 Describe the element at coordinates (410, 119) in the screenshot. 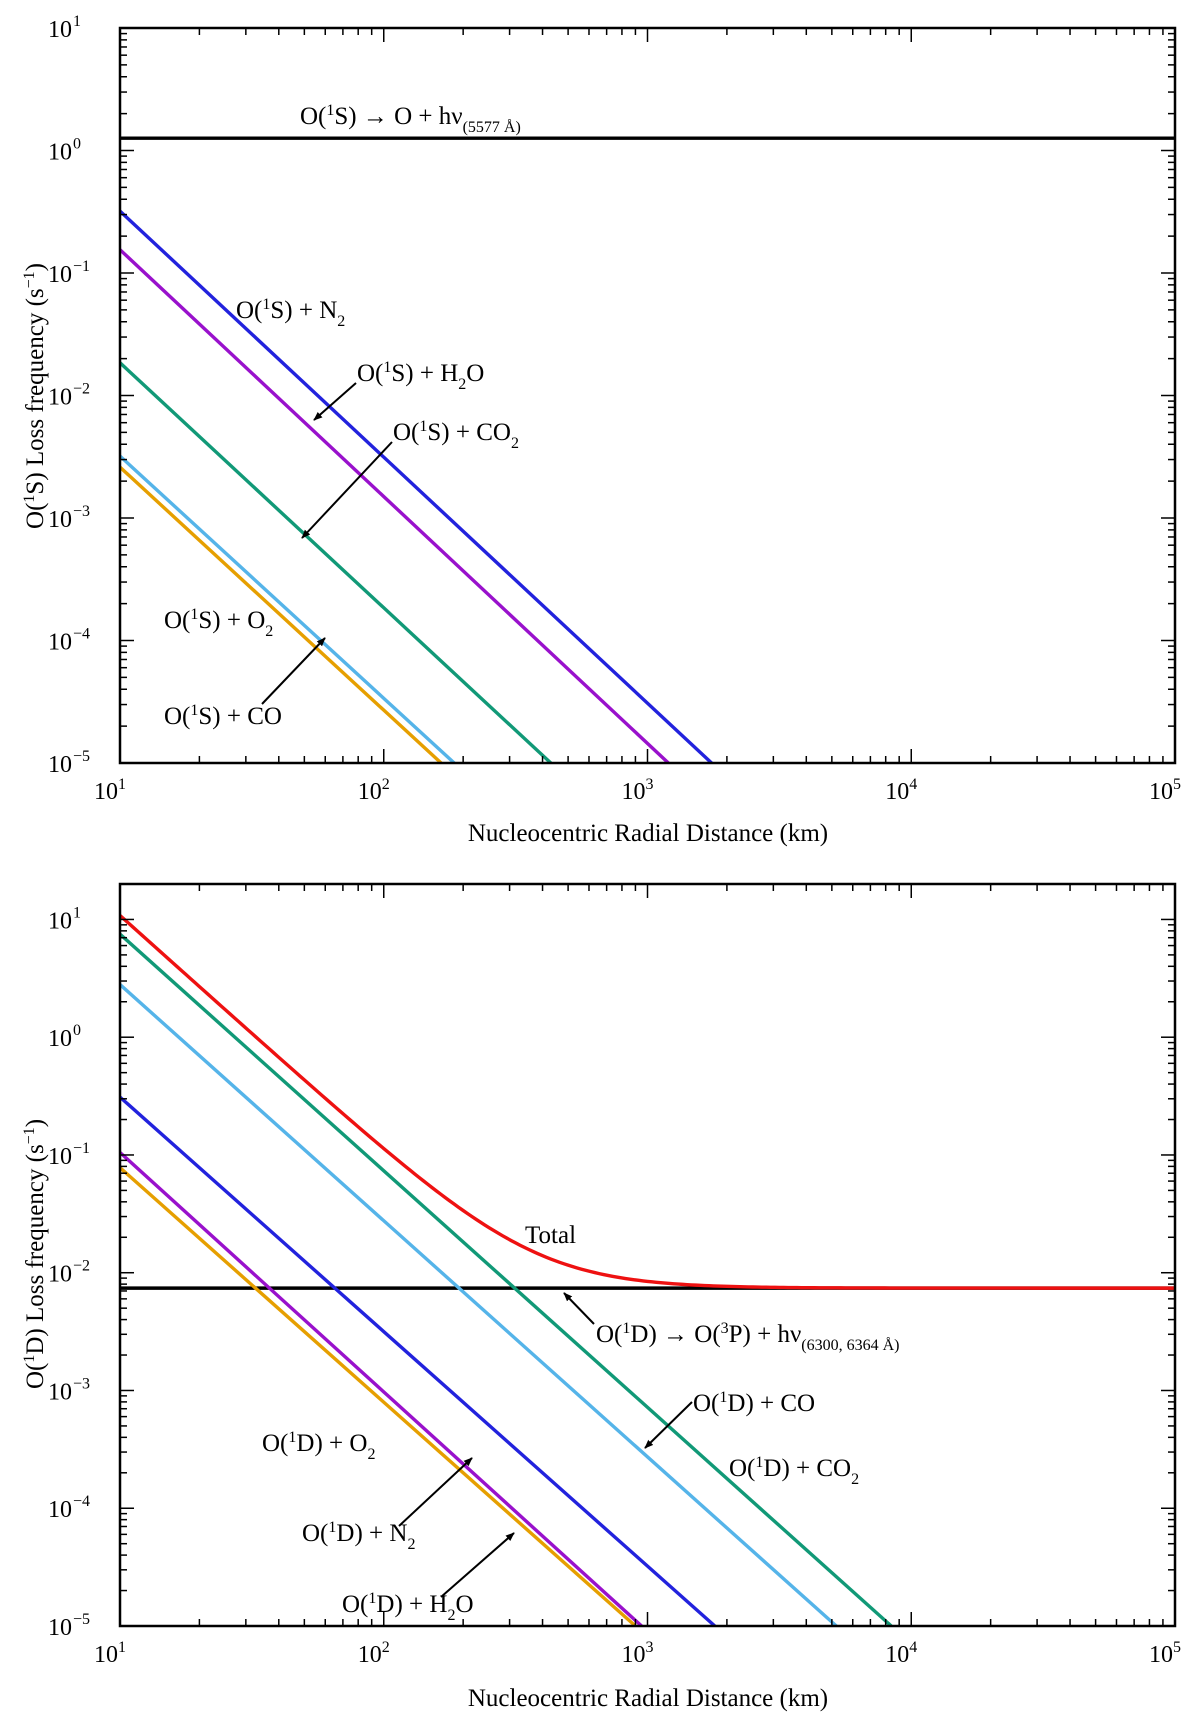

I see `top-label-radiative: O(1S) → O + hν(5577 Å)` at that location.